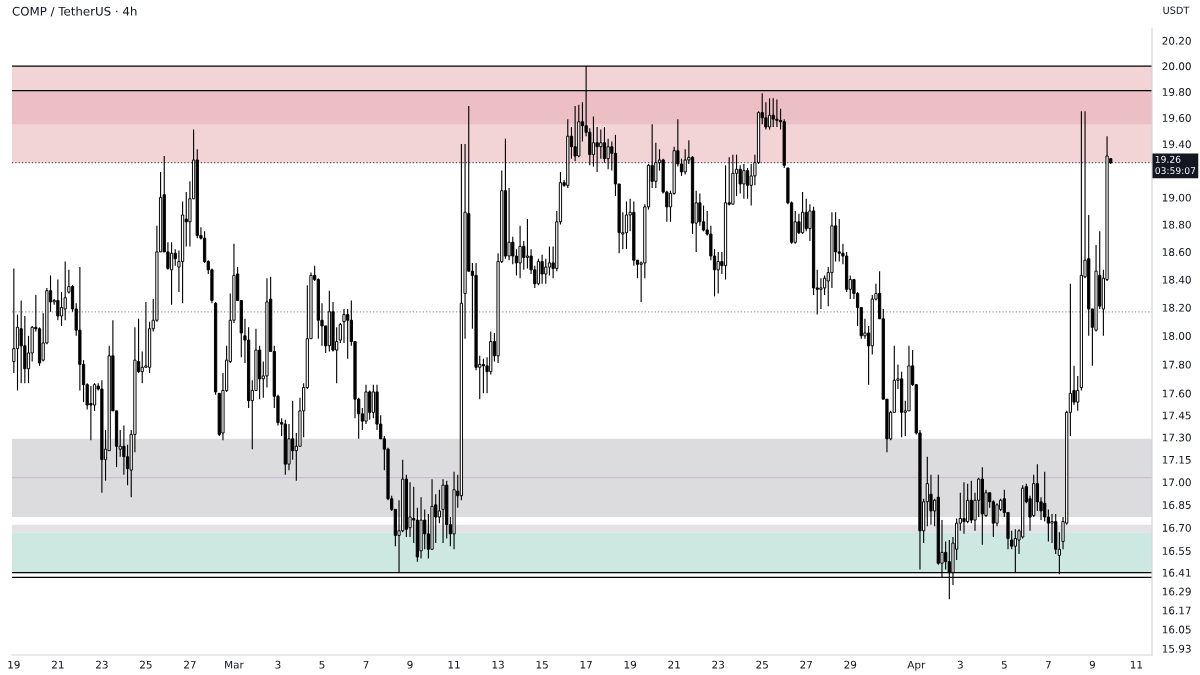 This screenshot has width=1200, height=675. I want to click on y-tick-label: 16.55, so click(1176, 551).